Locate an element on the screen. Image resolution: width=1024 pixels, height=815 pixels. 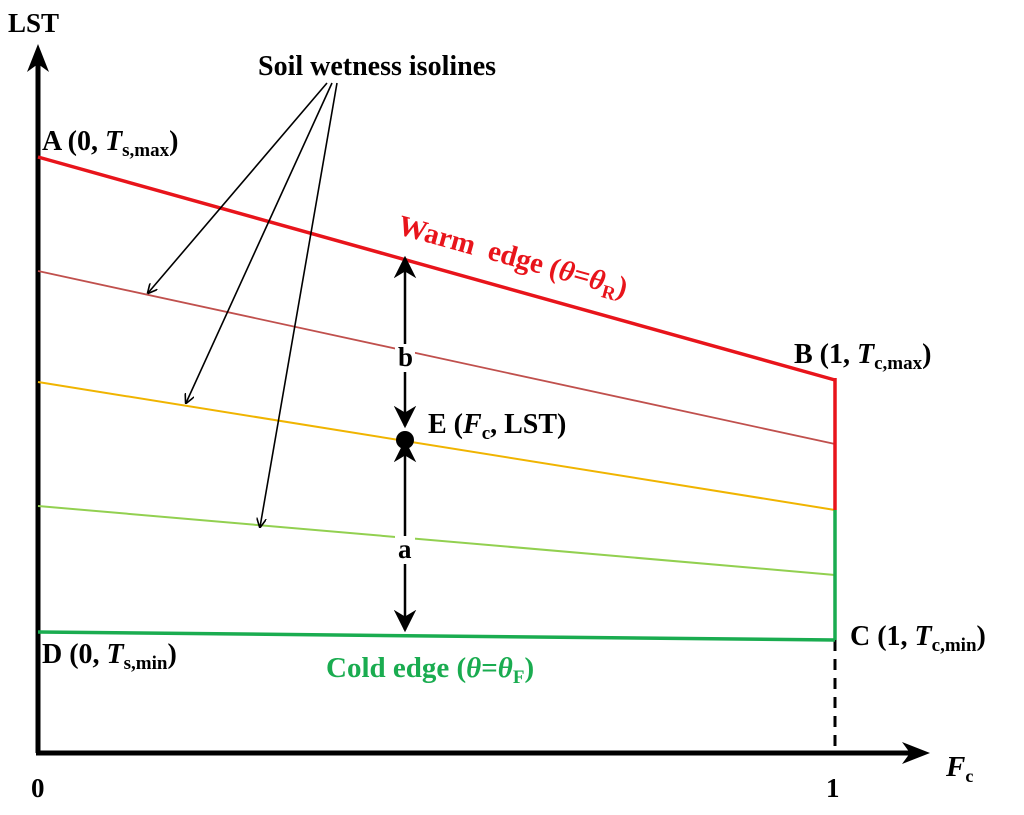
distance-b-label: b is located at coordinates (405, 357).